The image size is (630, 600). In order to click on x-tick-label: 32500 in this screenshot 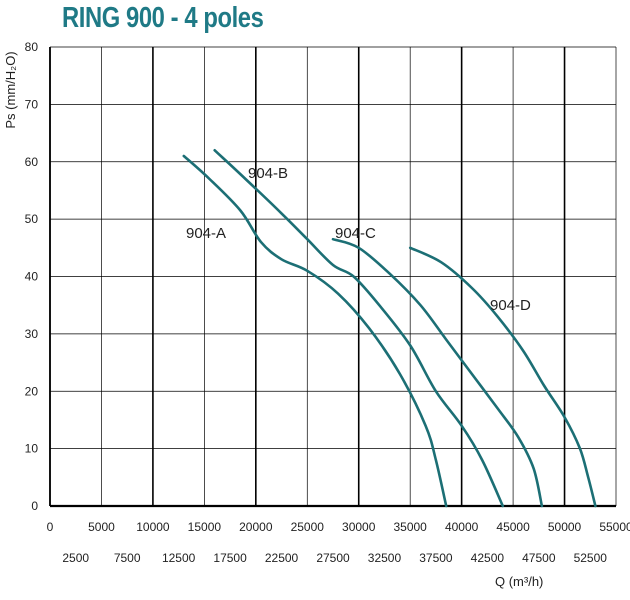, I will do `click(385, 558)`.